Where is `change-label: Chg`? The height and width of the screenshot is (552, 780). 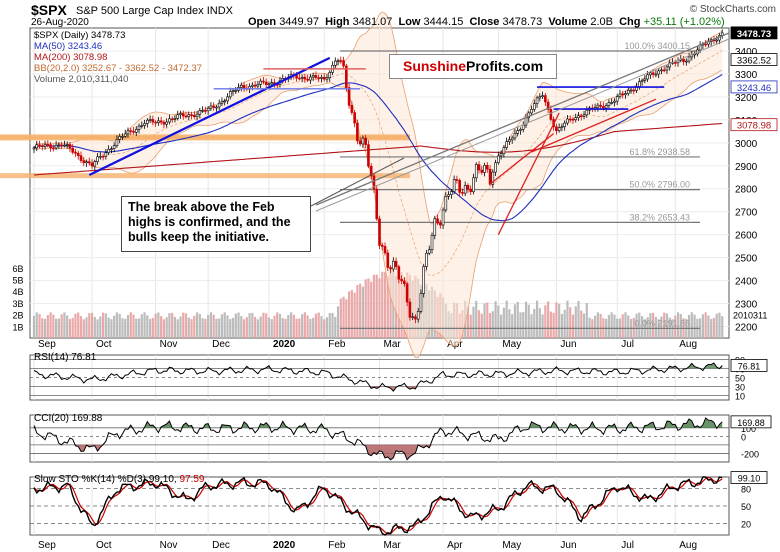 change-label: Chg is located at coordinates (630, 22).